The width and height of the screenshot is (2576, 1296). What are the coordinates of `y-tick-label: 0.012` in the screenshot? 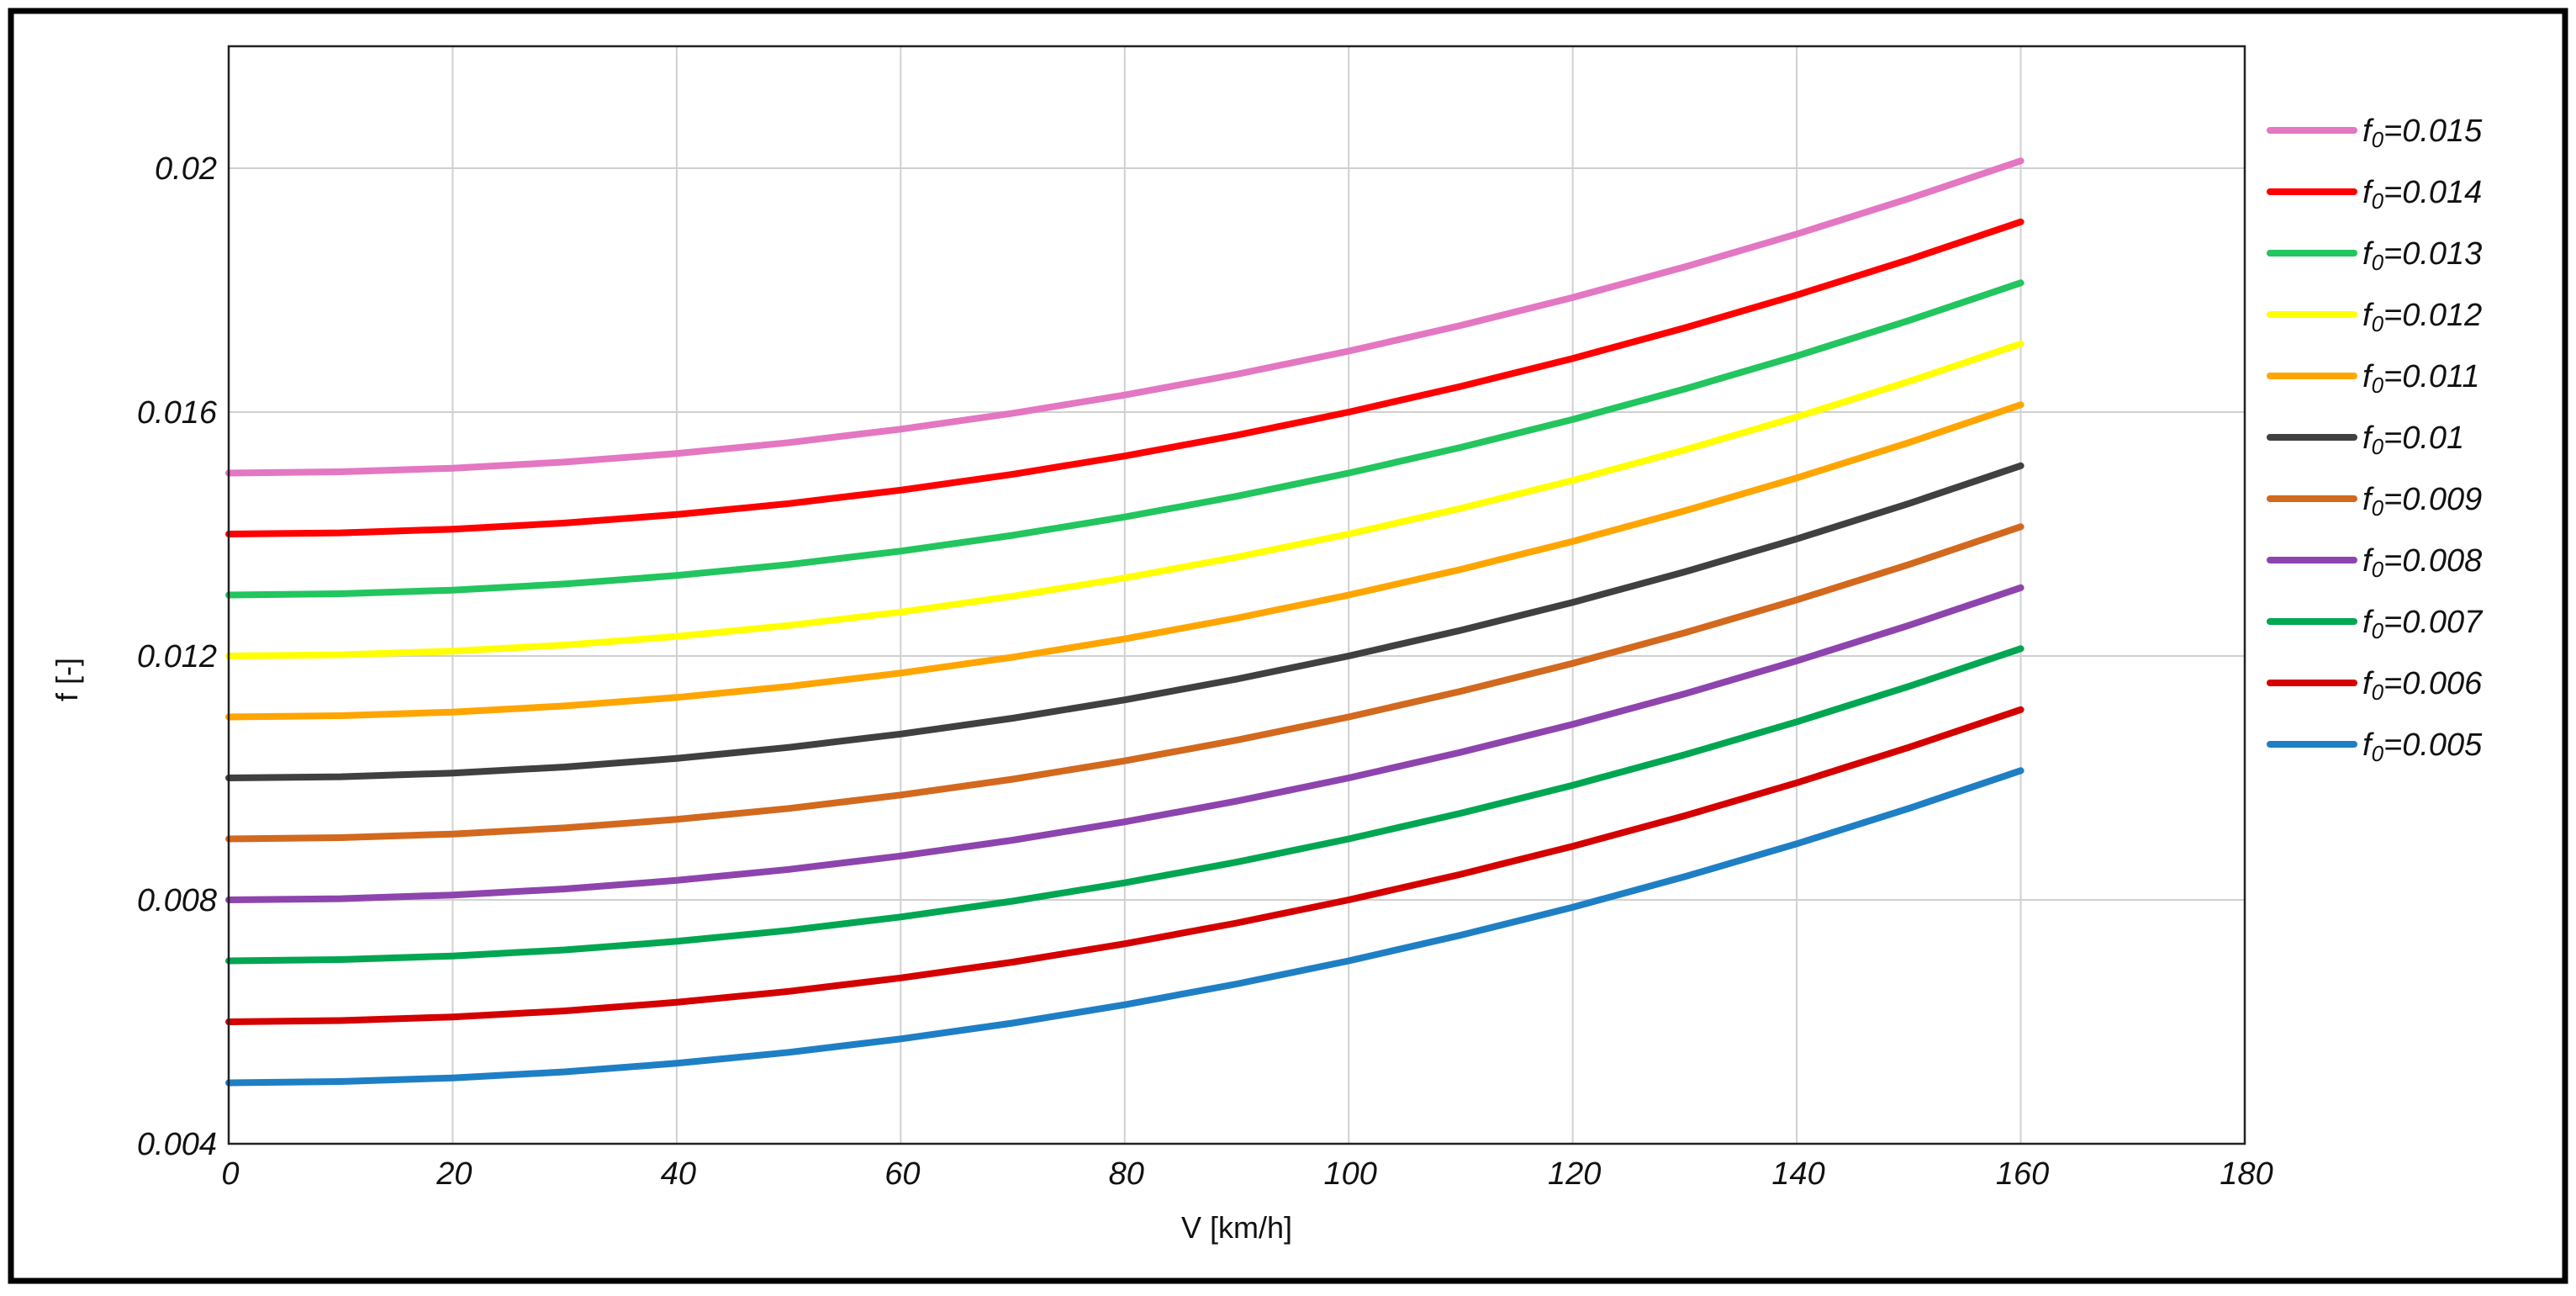 It's located at (177, 656).